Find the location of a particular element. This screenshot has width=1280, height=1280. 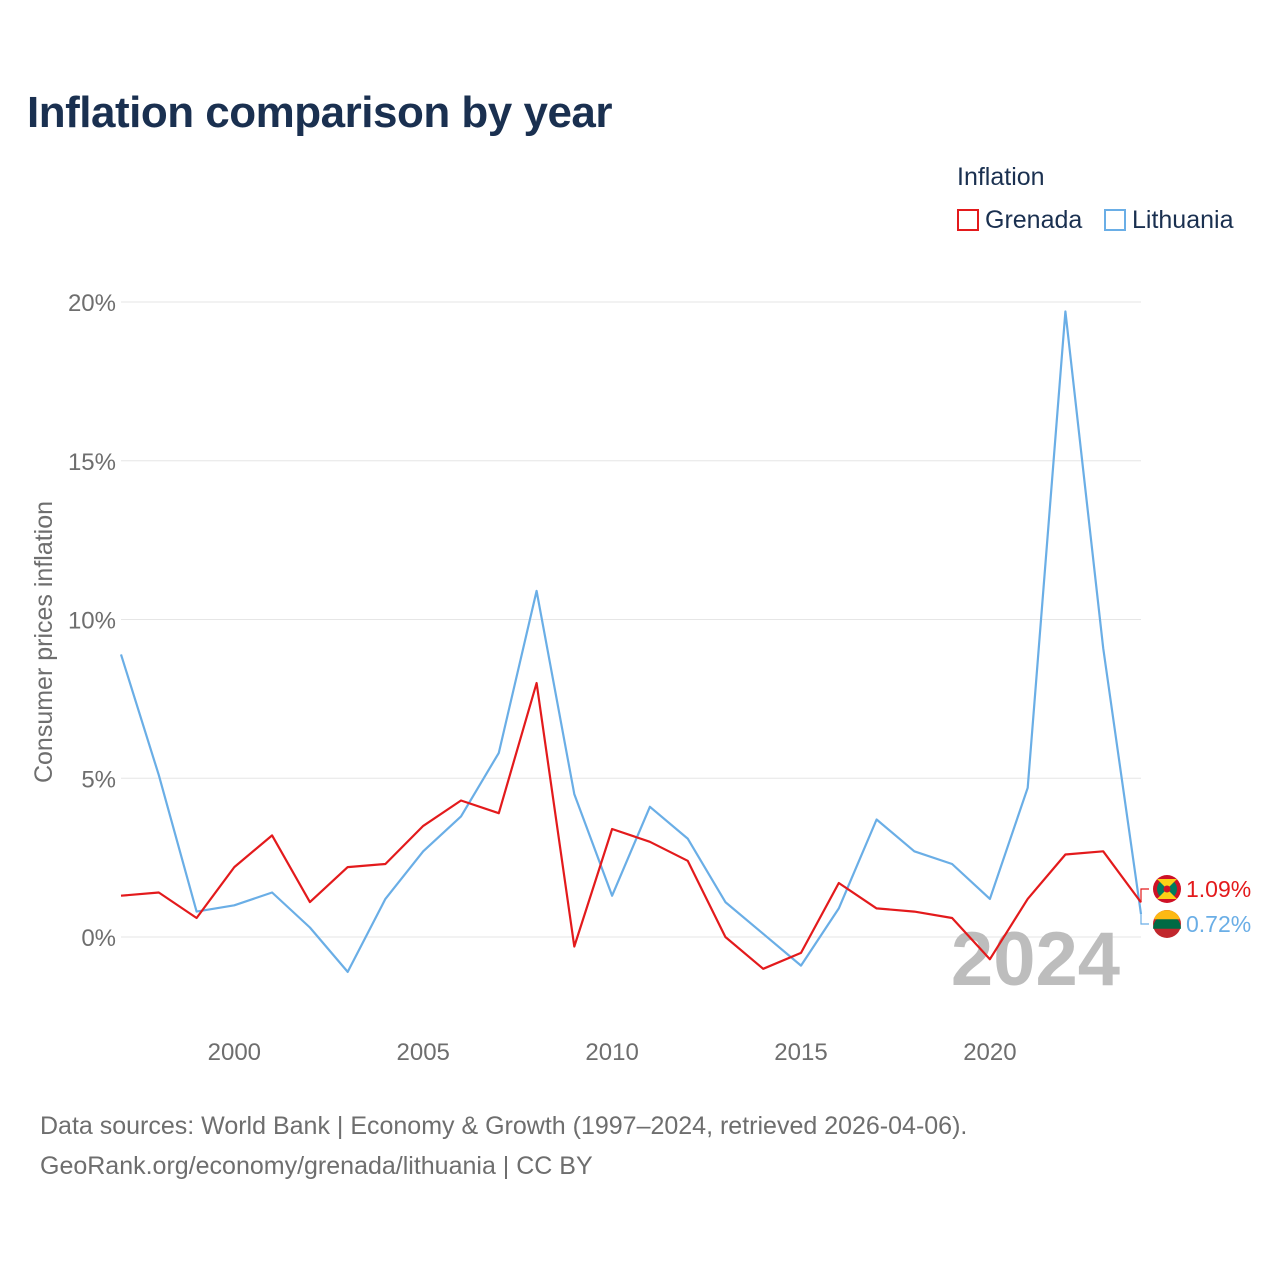

flag-grenada-triangle-top is located at coordinates (1167, 884).